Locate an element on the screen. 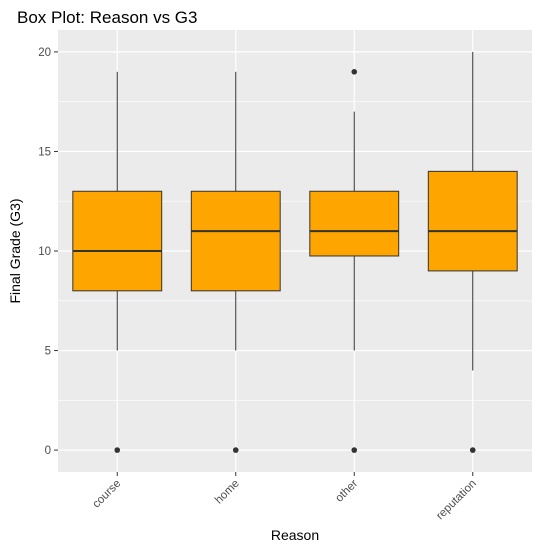 The width and height of the screenshot is (550, 550). box-course is located at coordinates (117, 262).